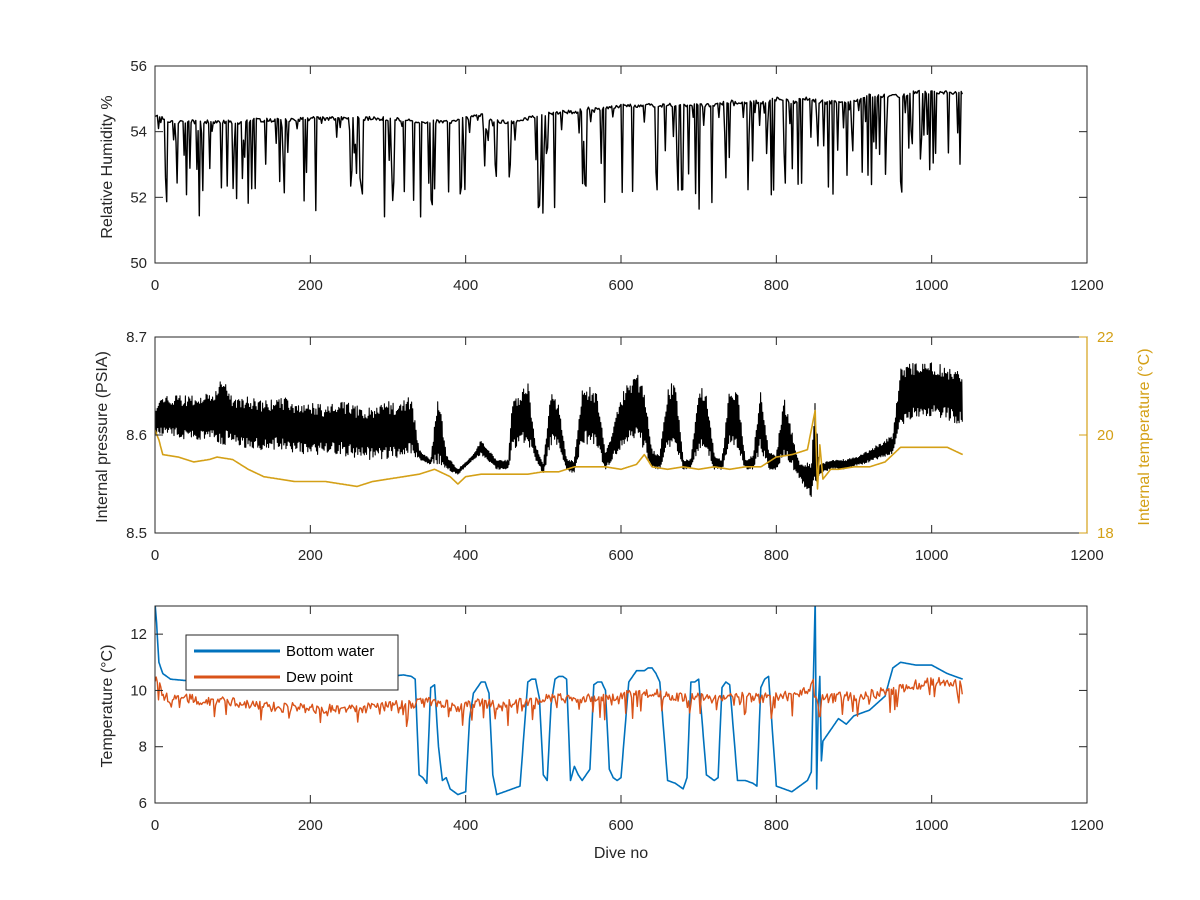 The width and height of the screenshot is (1200, 900). Describe the element at coordinates (320, 677) in the screenshot. I see `legend-label-dew-point: Dew point` at that location.